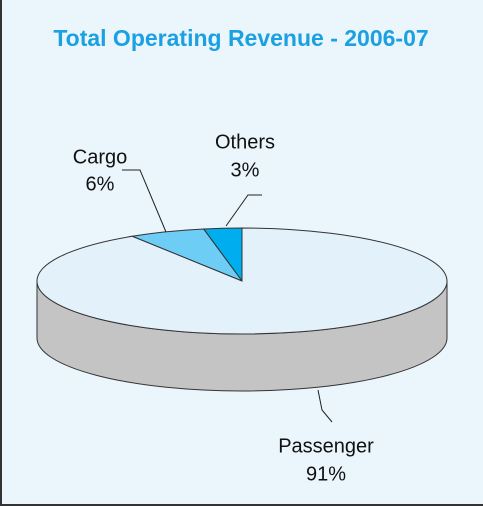 The width and height of the screenshot is (483, 506). I want to click on chart-title: Total Operating Revenue - 2006-07, so click(240, 38).